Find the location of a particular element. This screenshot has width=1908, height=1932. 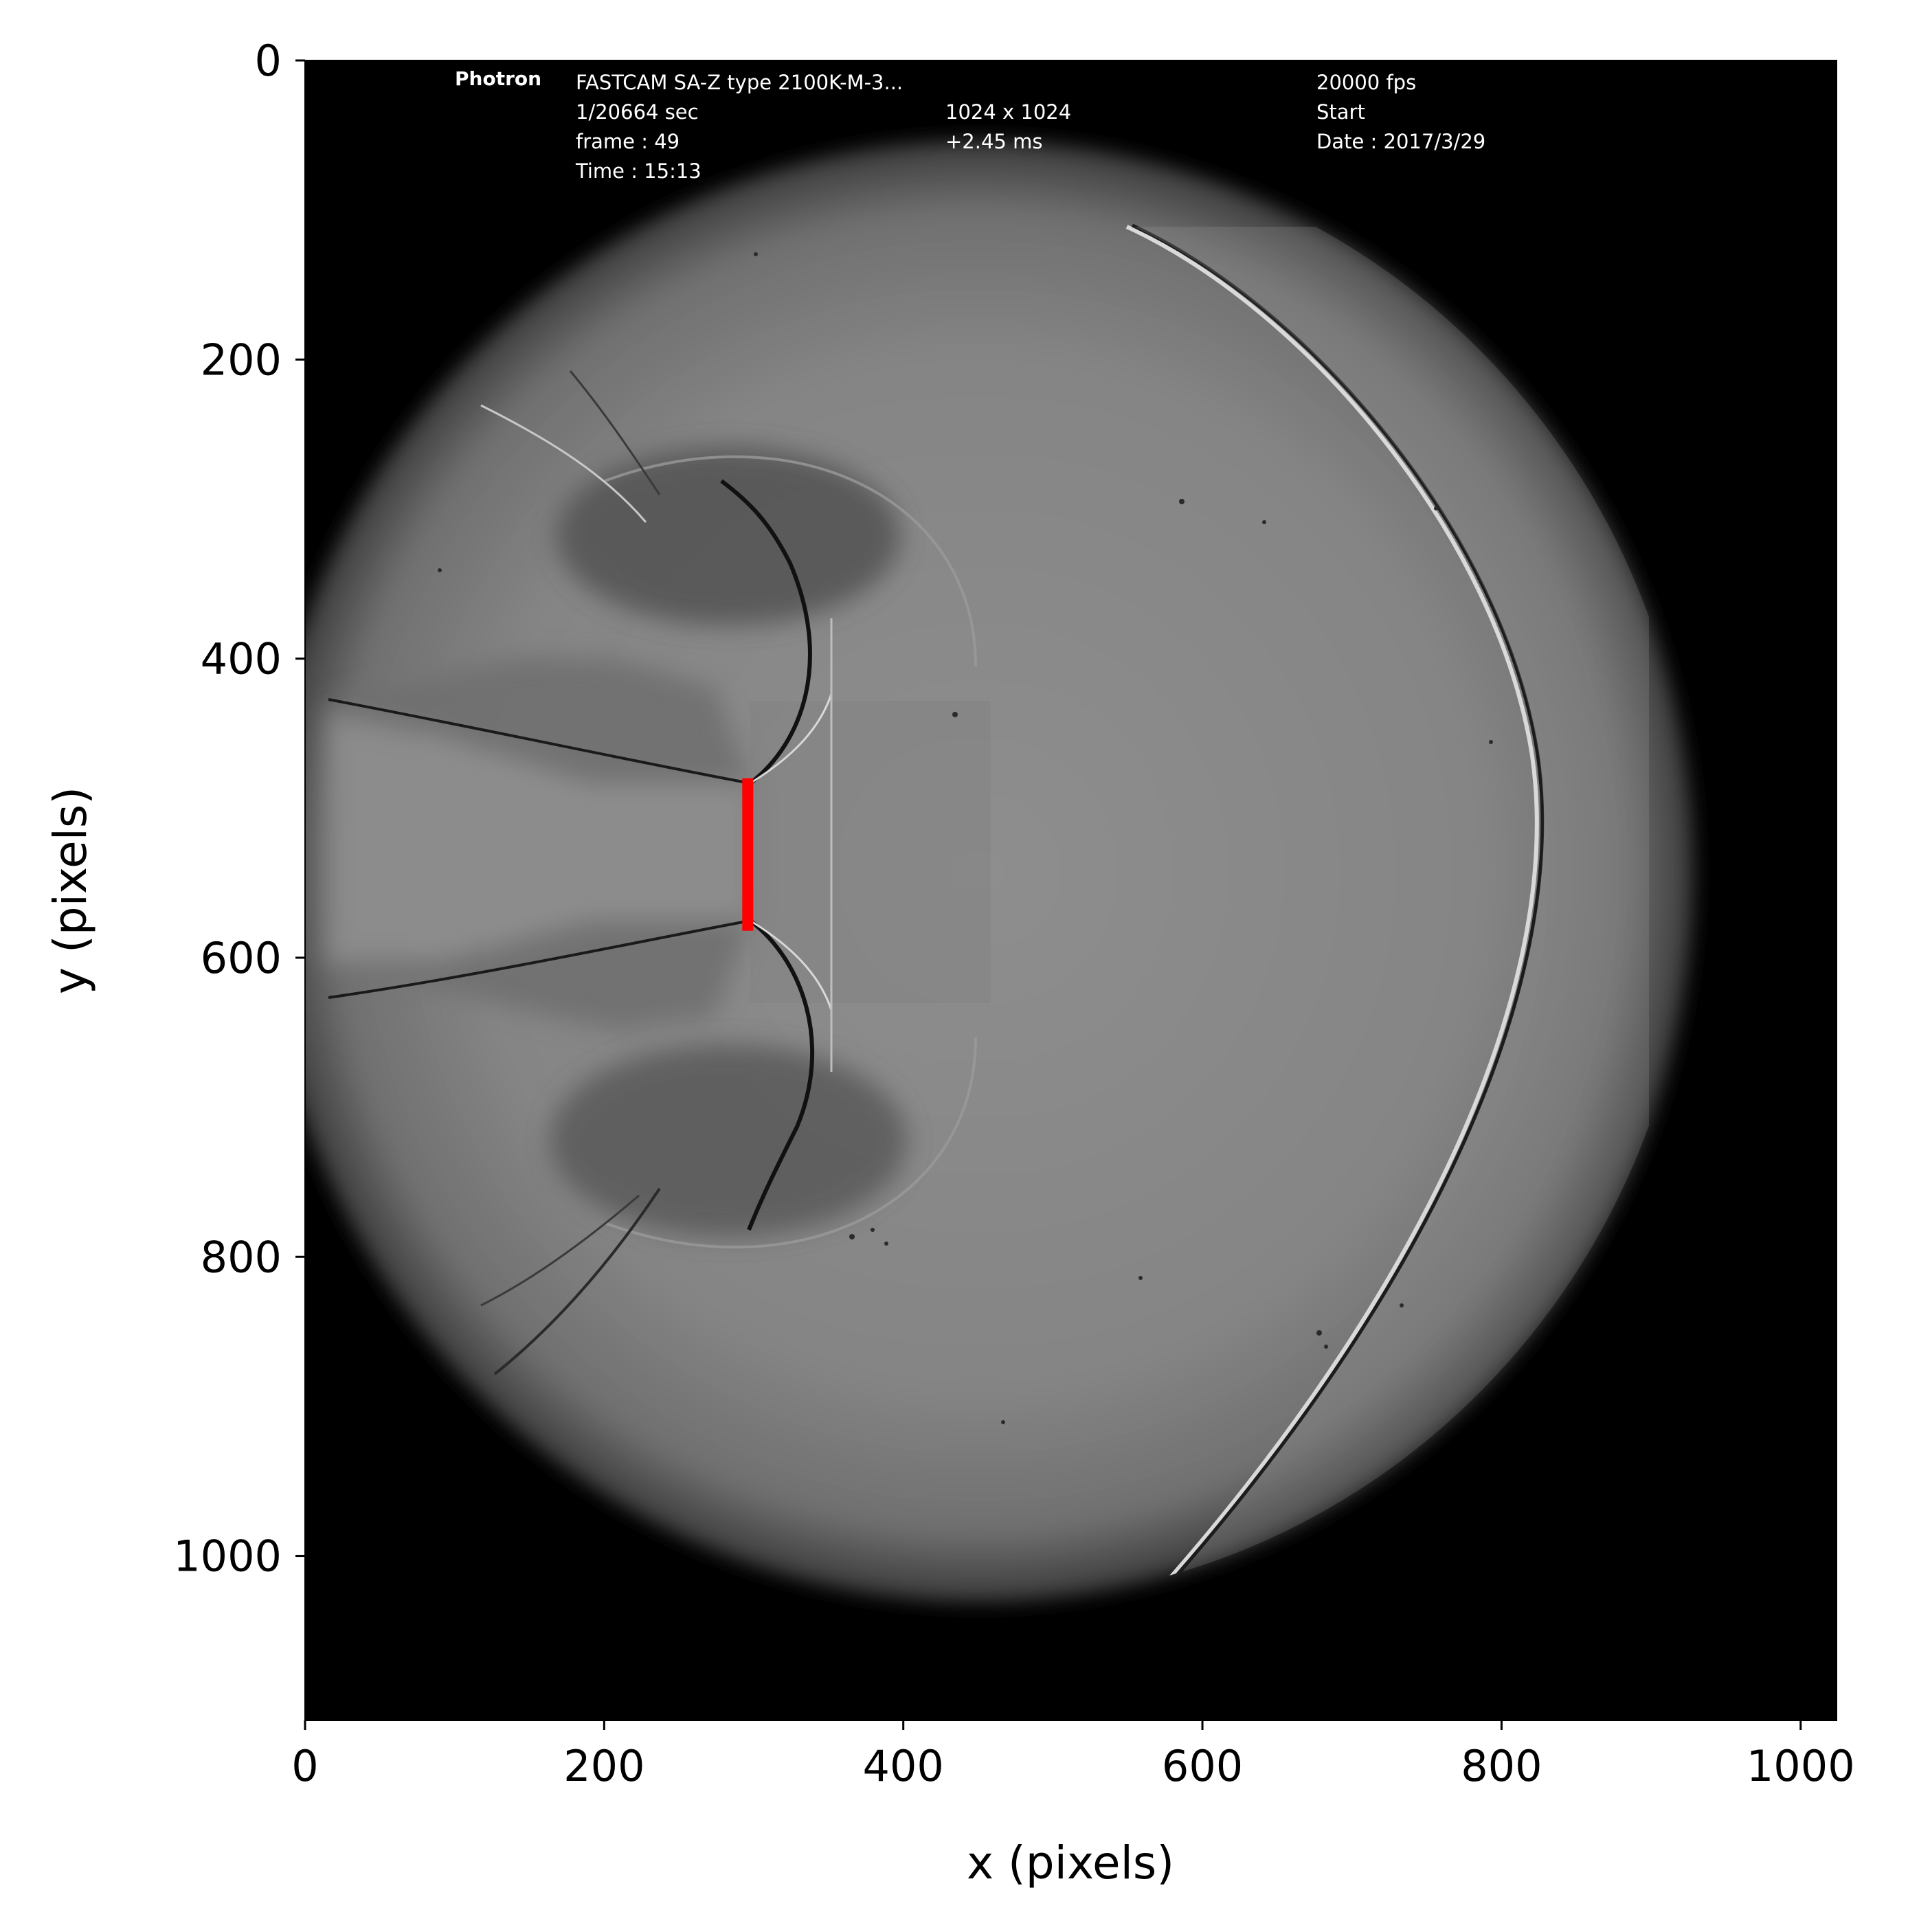

x-tick-label: 1000 is located at coordinates (1801, 1766).